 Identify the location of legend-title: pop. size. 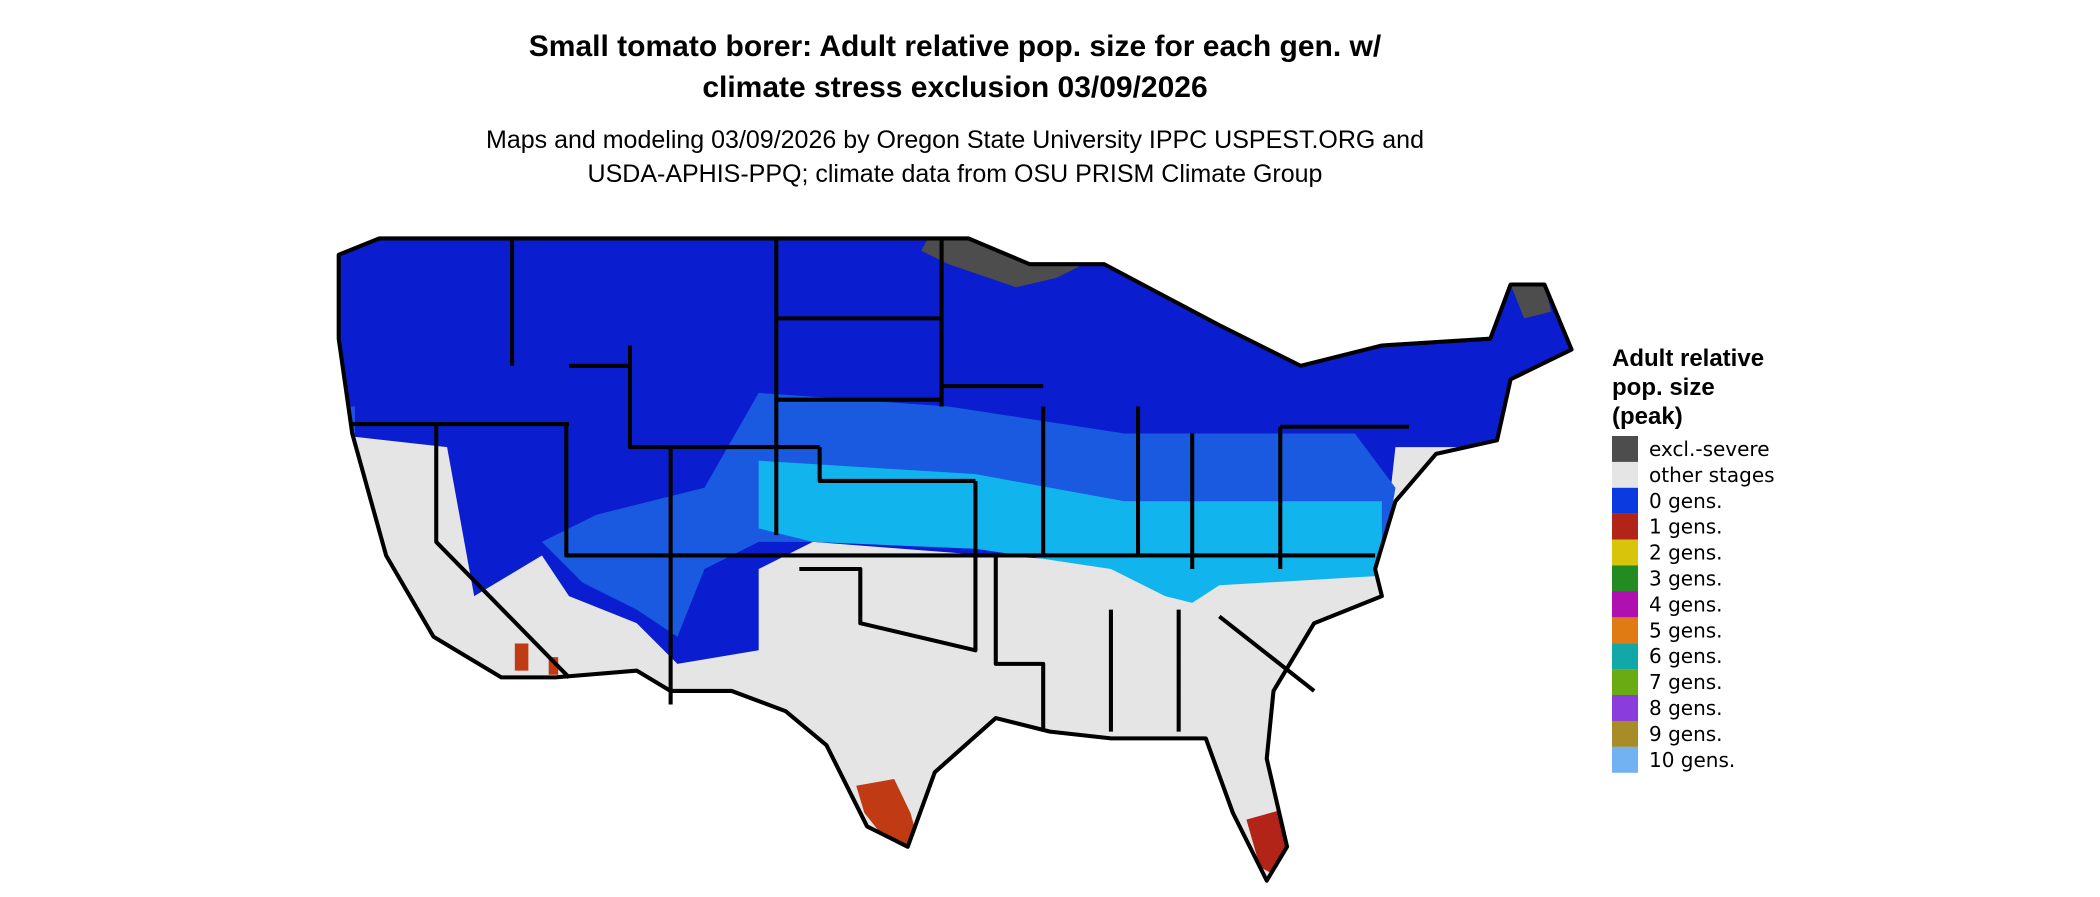
(1663, 387).